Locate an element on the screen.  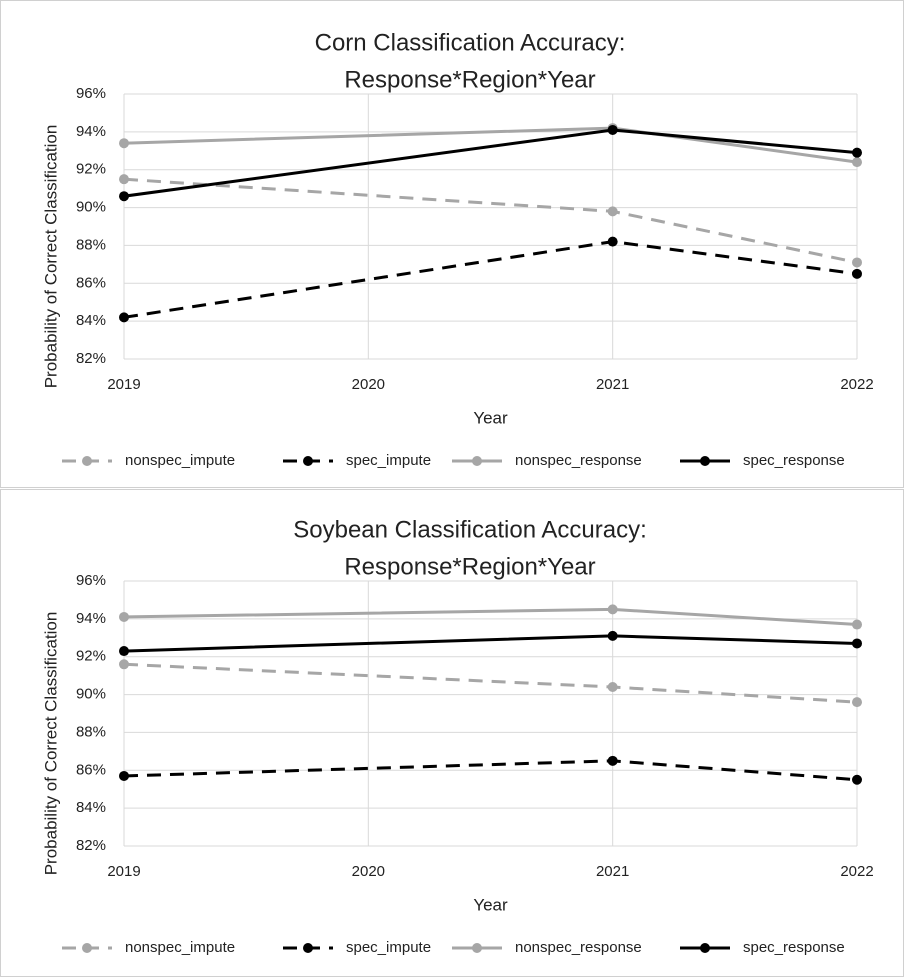
chart-title: Soybean Classification Accuracy: is located at coordinates (470, 529).